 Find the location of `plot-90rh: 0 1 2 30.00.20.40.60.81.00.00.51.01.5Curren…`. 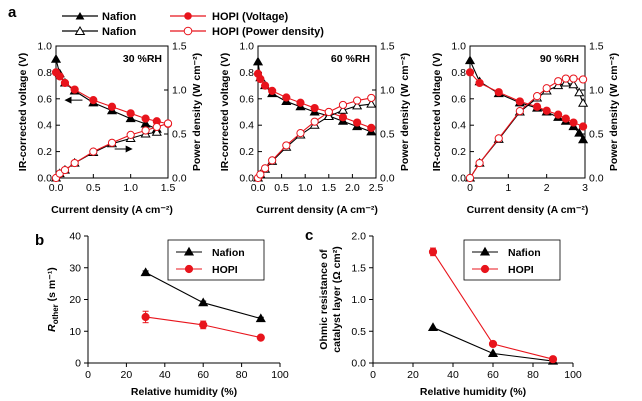

plot-90rh: 0 1 2 30.00.20.40.60.81.00.00.51.01.5Curren… is located at coordinates (525, 129).